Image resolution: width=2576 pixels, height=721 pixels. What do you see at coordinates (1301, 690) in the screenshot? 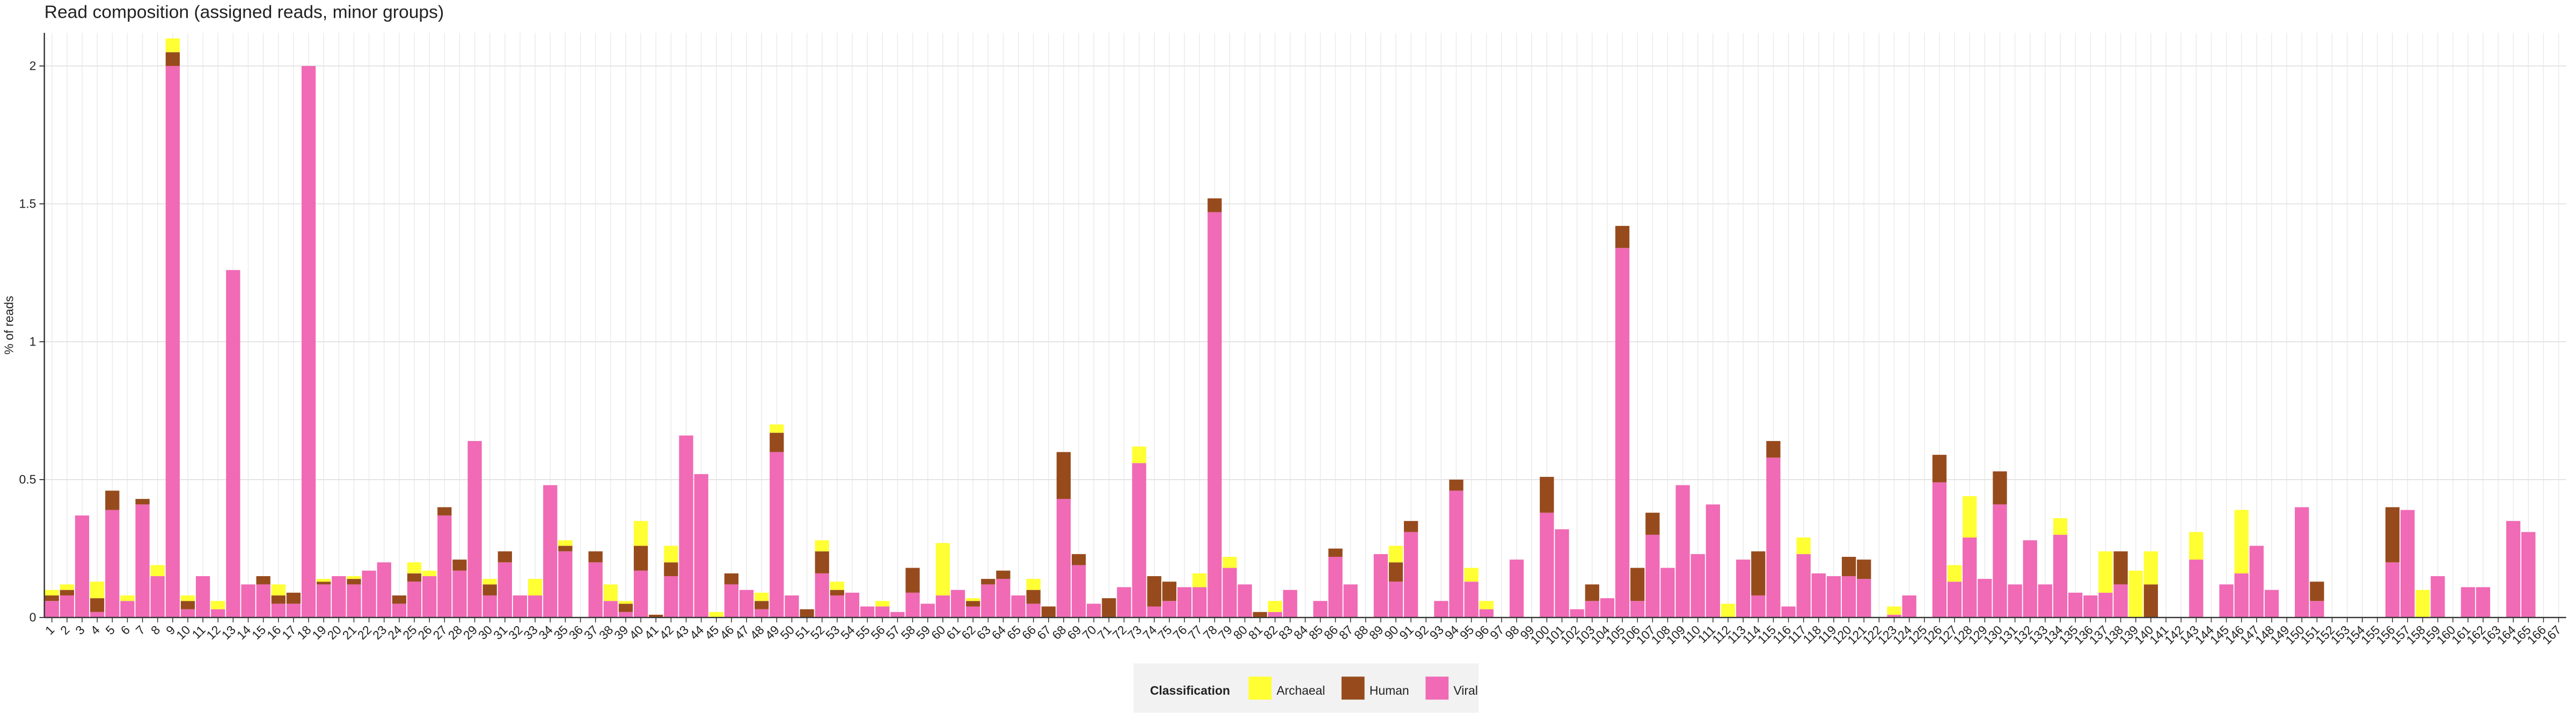
I see `legend-label: Archaeal` at bounding box center [1301, 690].